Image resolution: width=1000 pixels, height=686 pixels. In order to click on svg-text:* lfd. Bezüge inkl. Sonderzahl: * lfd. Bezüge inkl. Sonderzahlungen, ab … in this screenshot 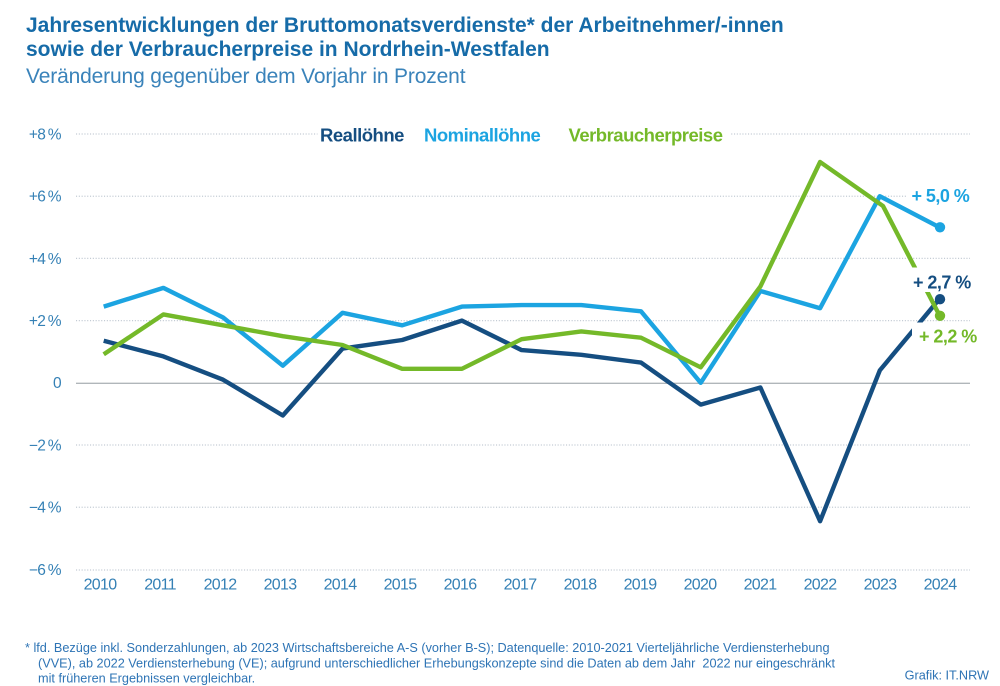, I will do `click(427, 648)`.